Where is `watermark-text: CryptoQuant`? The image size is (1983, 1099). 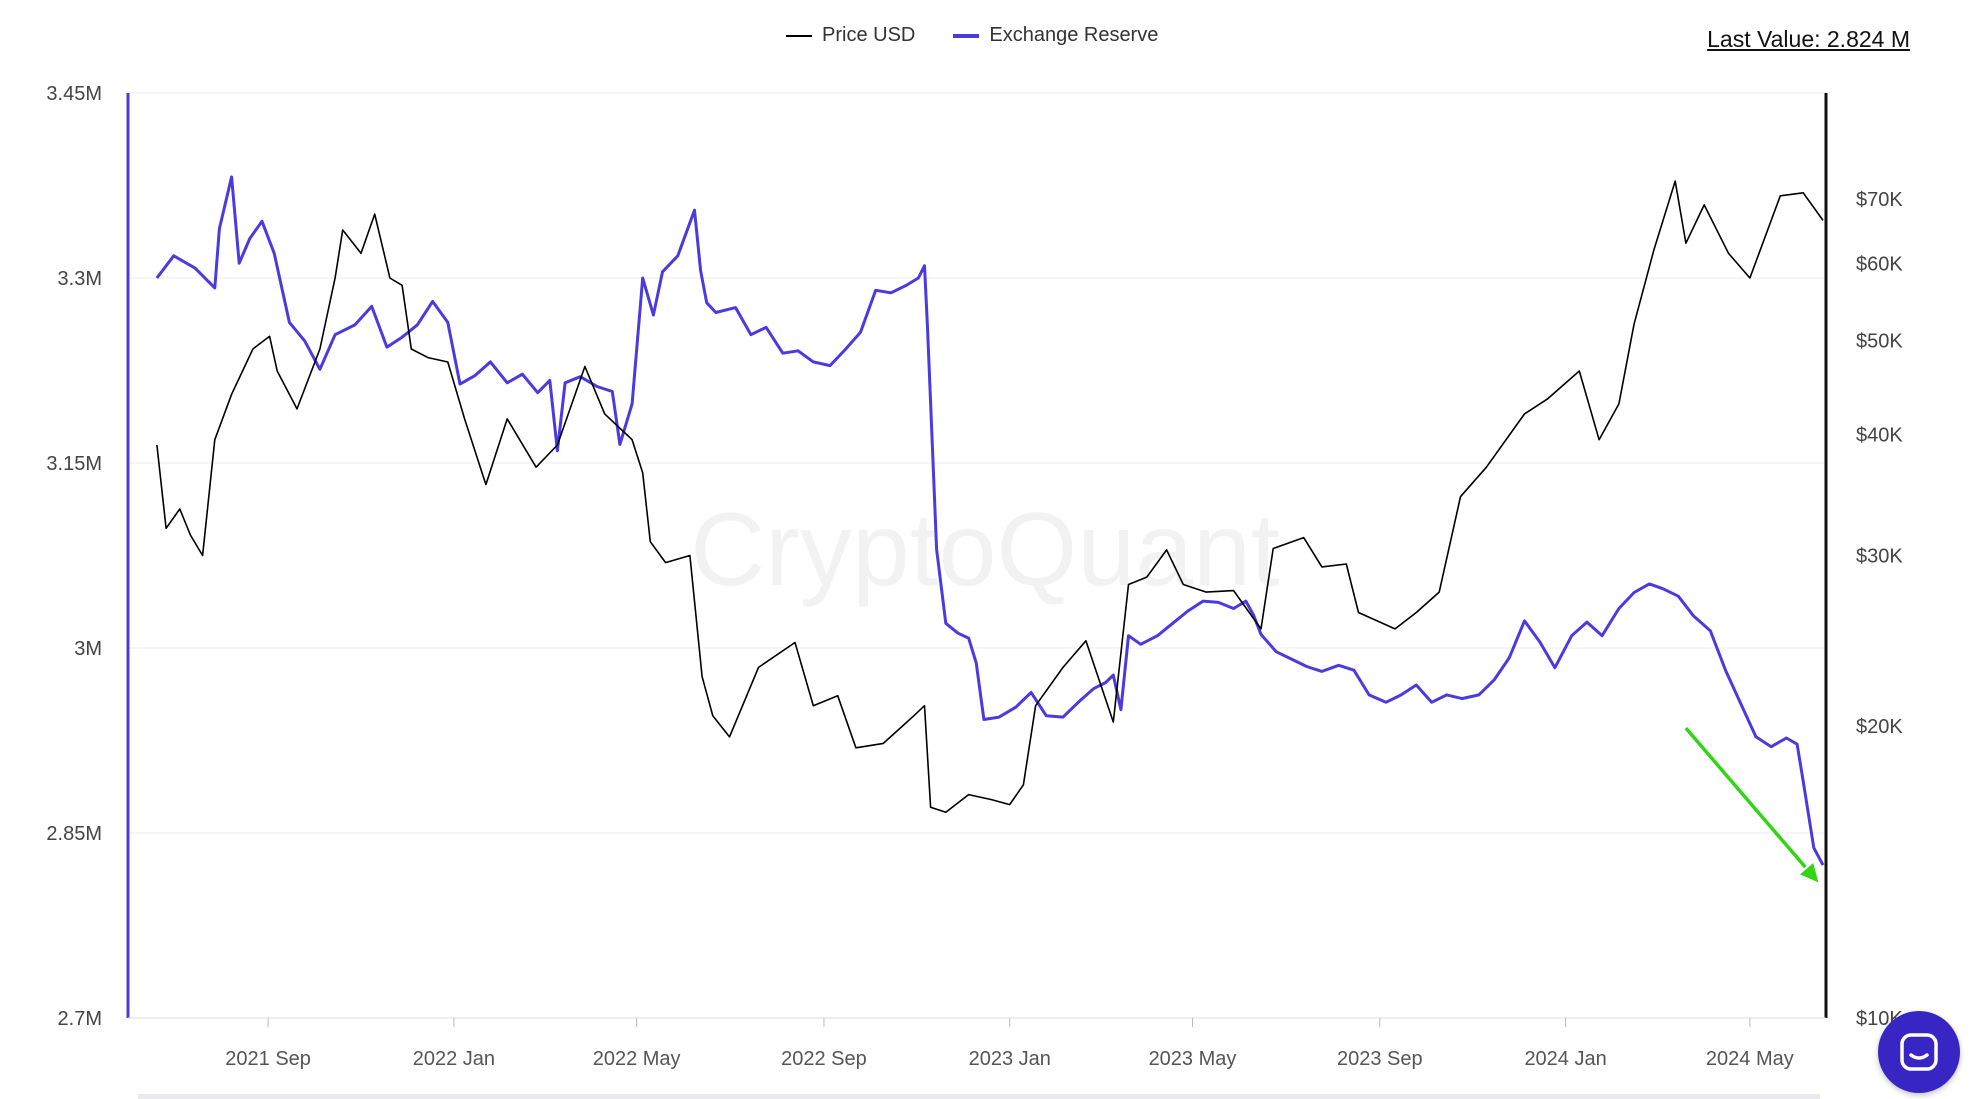 watermark-text: CryptoQuant is located at coordinates (985, 550).